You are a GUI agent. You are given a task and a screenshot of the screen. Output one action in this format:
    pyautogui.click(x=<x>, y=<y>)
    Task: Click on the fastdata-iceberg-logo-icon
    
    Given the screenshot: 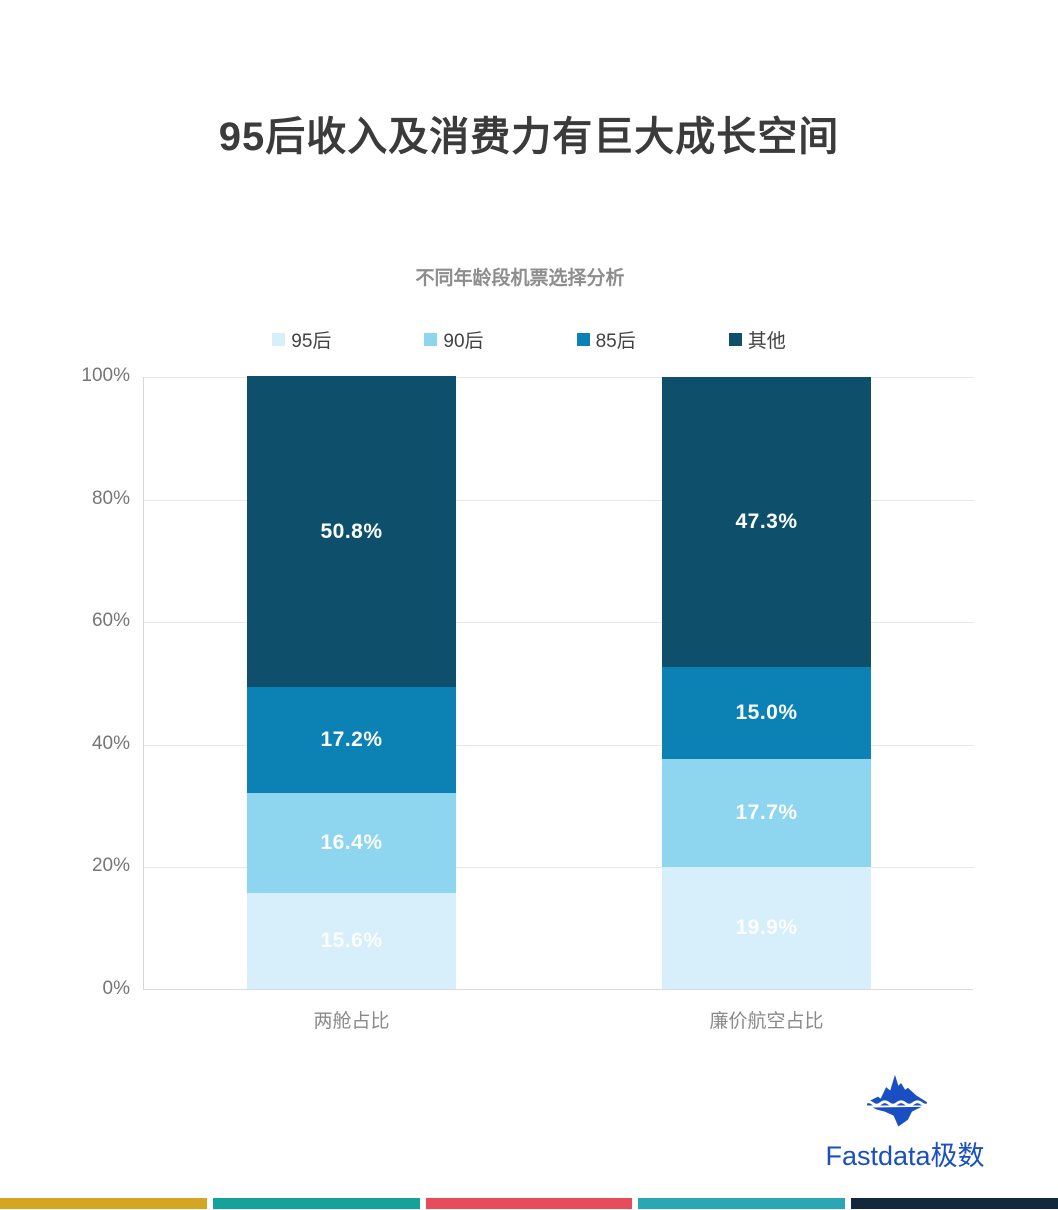 What is the action you would take?
    pyautogui.click(x=897, y=1100)
    